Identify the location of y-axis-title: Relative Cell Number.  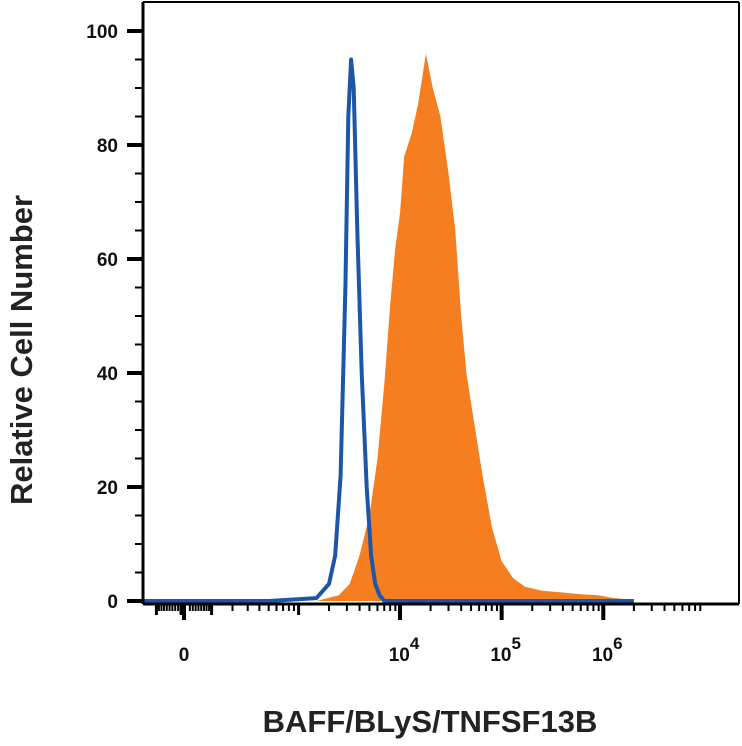
(21, 350).